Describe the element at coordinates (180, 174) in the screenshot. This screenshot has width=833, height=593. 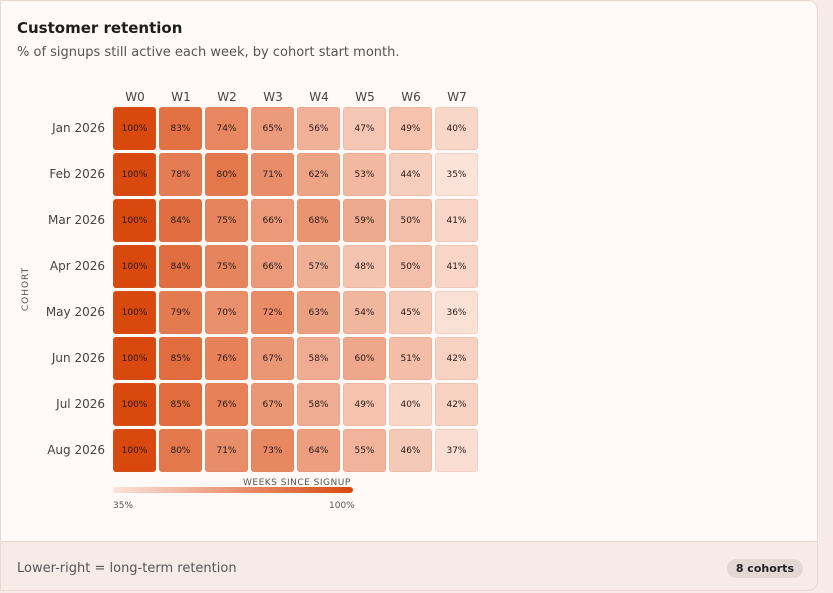
I see `heatmap-cell: 78%` at that location.